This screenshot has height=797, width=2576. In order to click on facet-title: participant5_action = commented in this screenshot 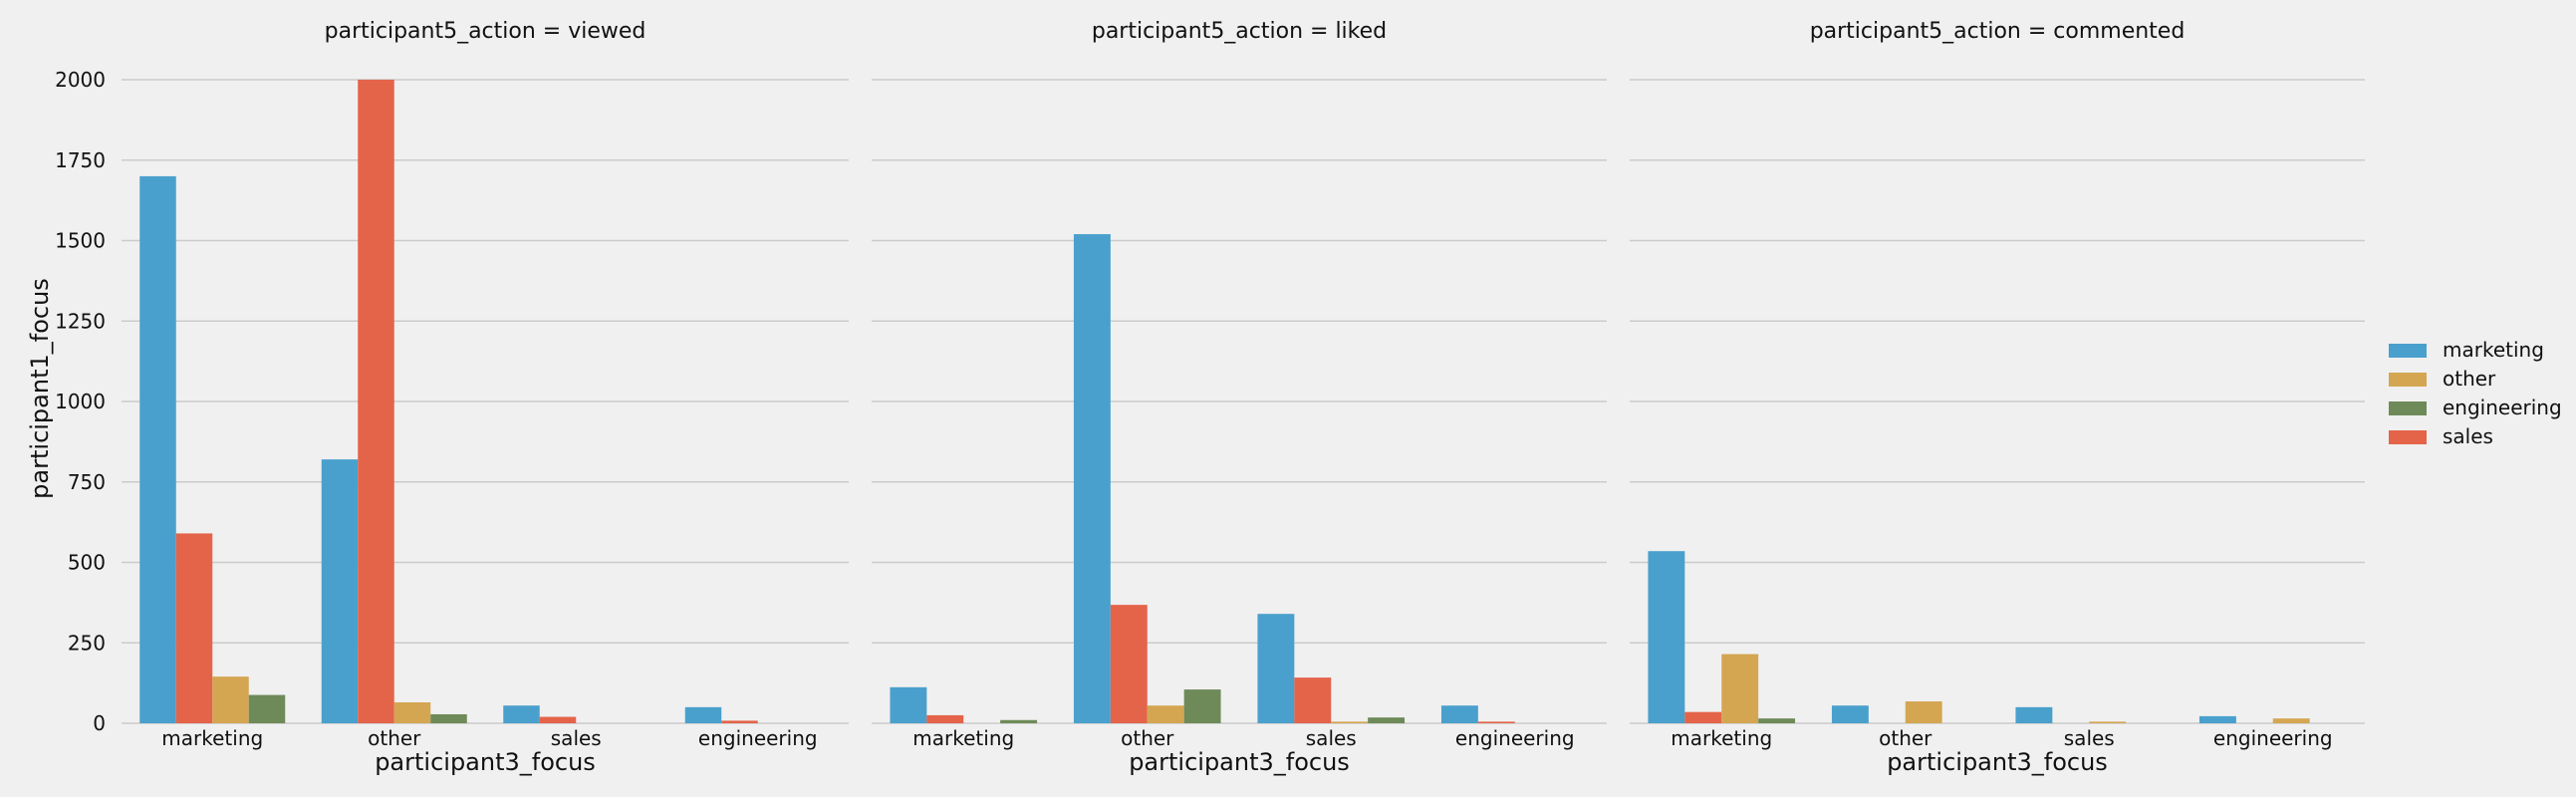, I will do `click(1998, 32)`.